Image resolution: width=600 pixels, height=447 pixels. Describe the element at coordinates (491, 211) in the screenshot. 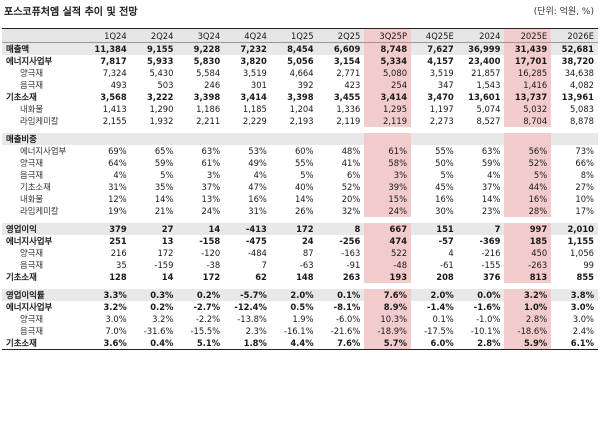

I see `table-cell: 23%` at that location.